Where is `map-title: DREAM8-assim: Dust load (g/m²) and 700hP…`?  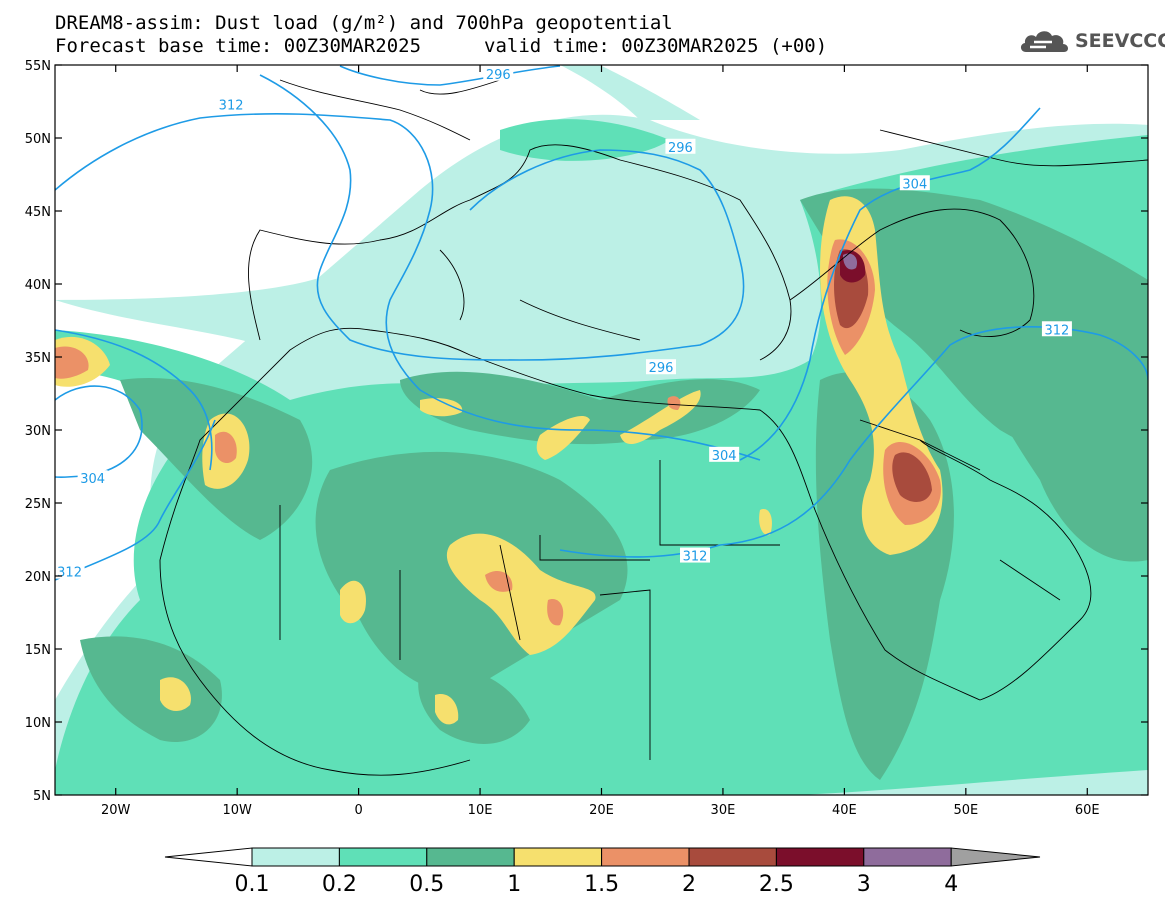 map-title: DREAM8-assim: Dust load (g/m²) and 700hP… is located at coordinates (364, 23).